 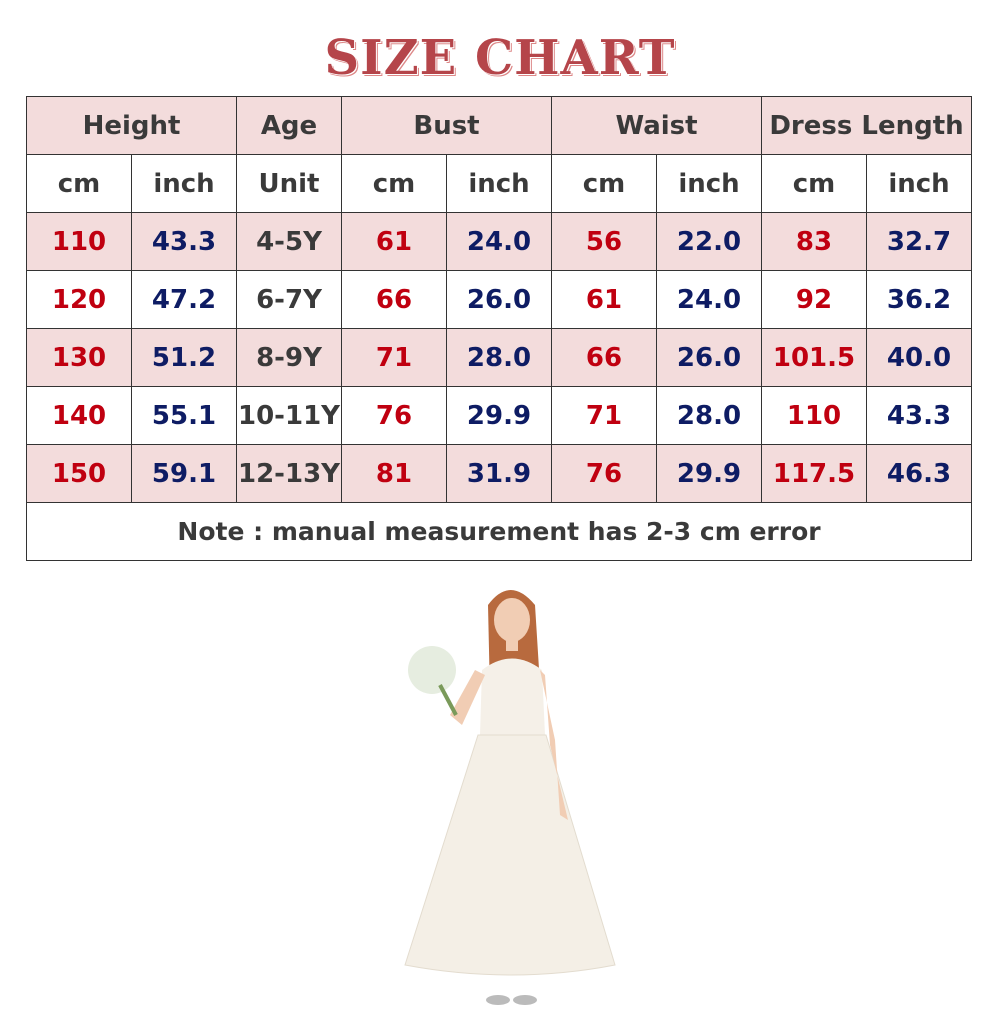 What do you see at coordinates (919, 473) in the screenshot?
I see `table-cell: 46.3` at bounding box center [919, 473].